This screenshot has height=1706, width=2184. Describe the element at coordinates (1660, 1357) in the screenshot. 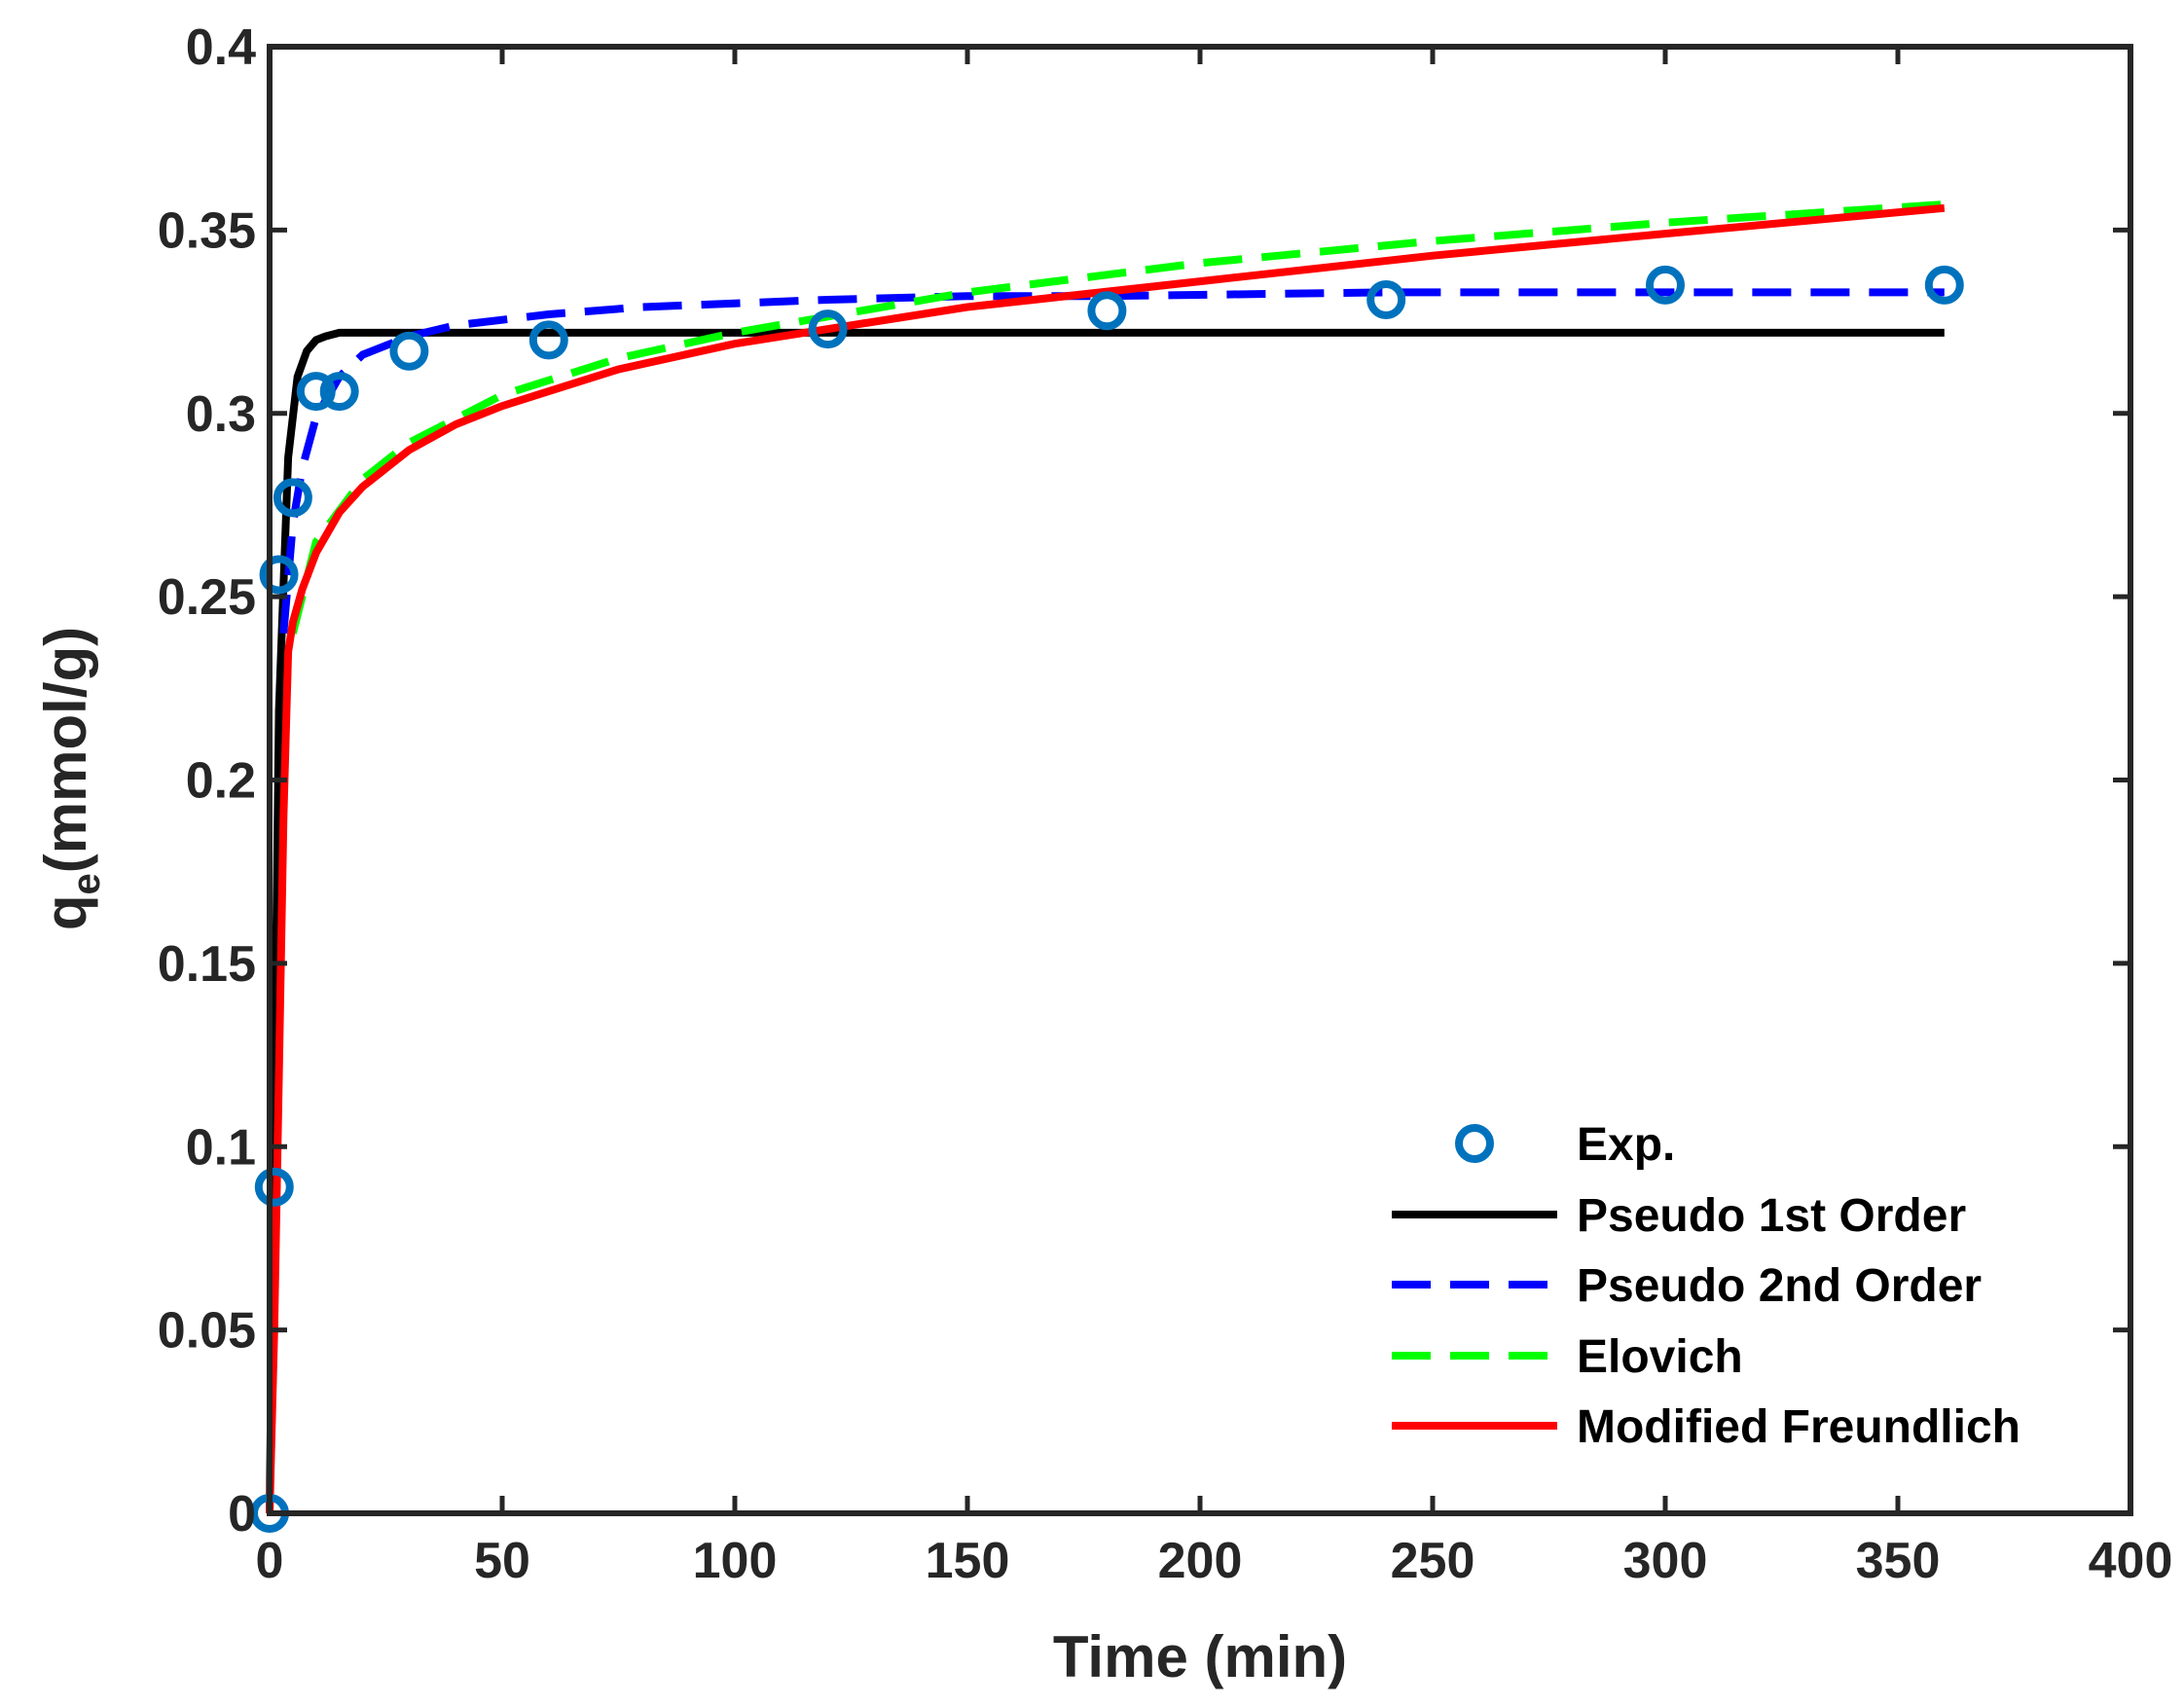

I see `legend-label-elovich: Elovich` at that location.